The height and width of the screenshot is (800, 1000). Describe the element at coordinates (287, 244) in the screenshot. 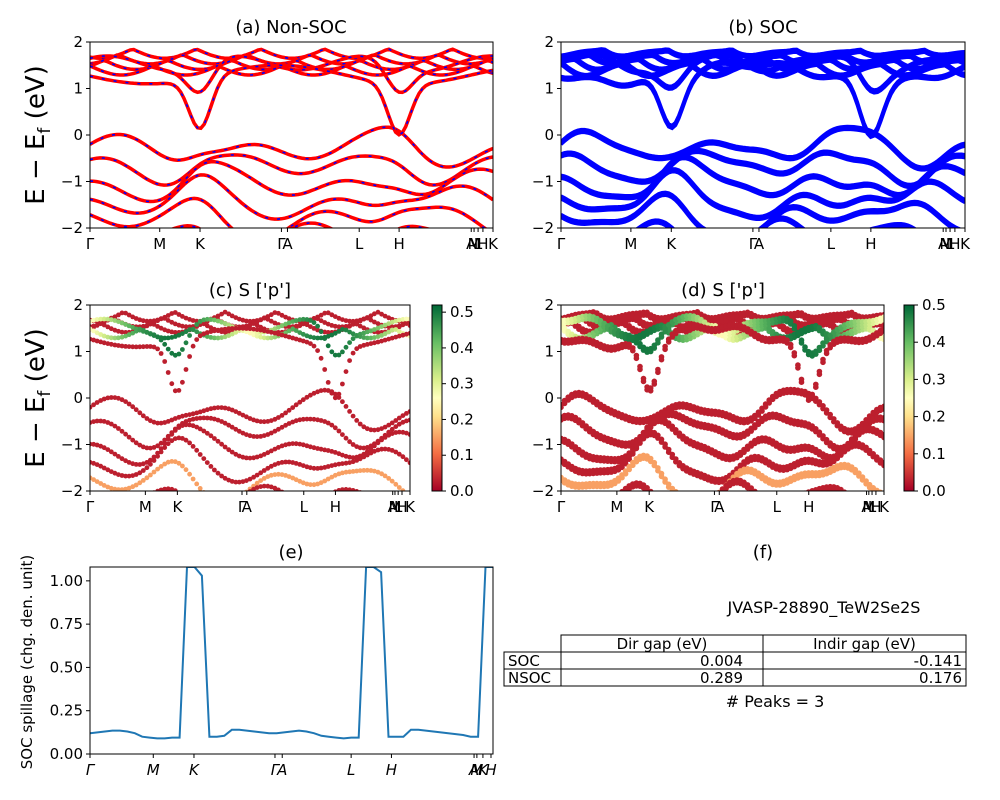

I see `panel-a-xtick-label: A` at that location.